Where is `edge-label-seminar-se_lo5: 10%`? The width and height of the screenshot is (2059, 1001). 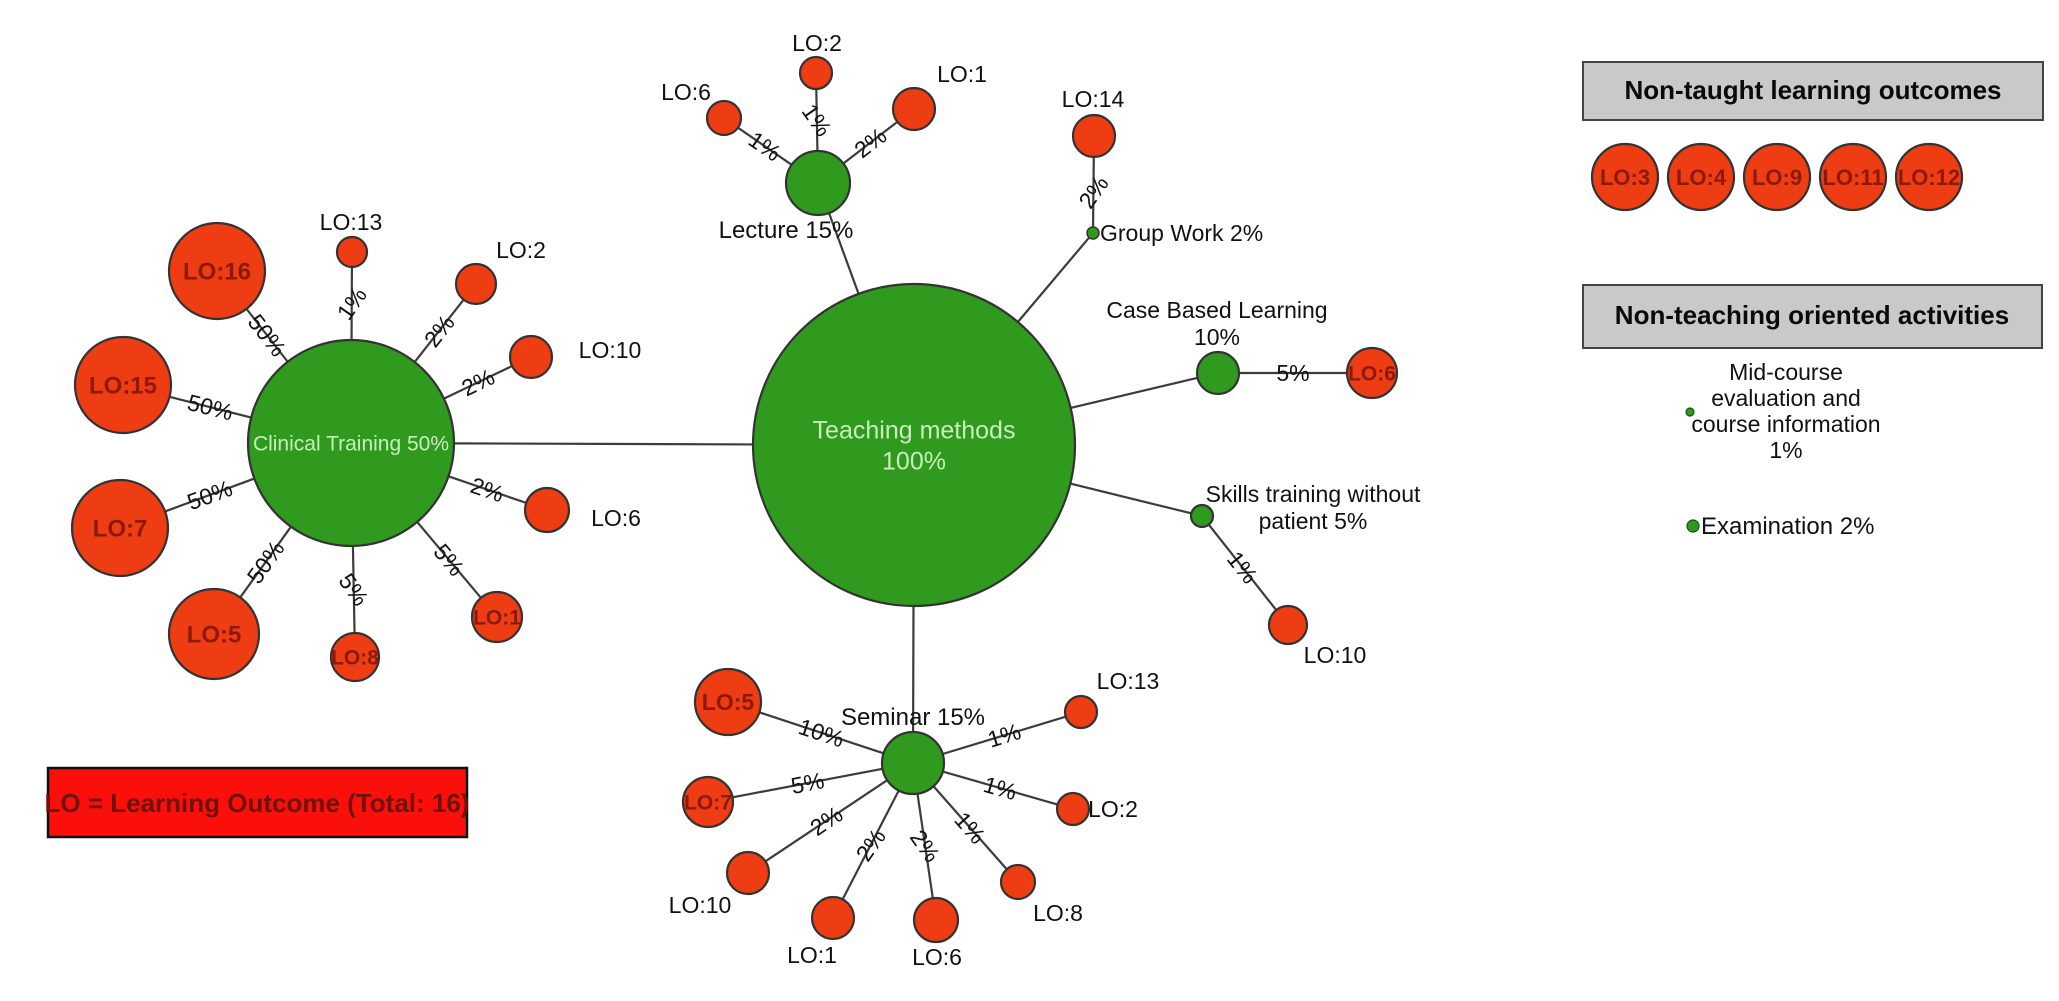
edge-label-seminar-se_lo5: 10% is located at coordinates (821, 732).